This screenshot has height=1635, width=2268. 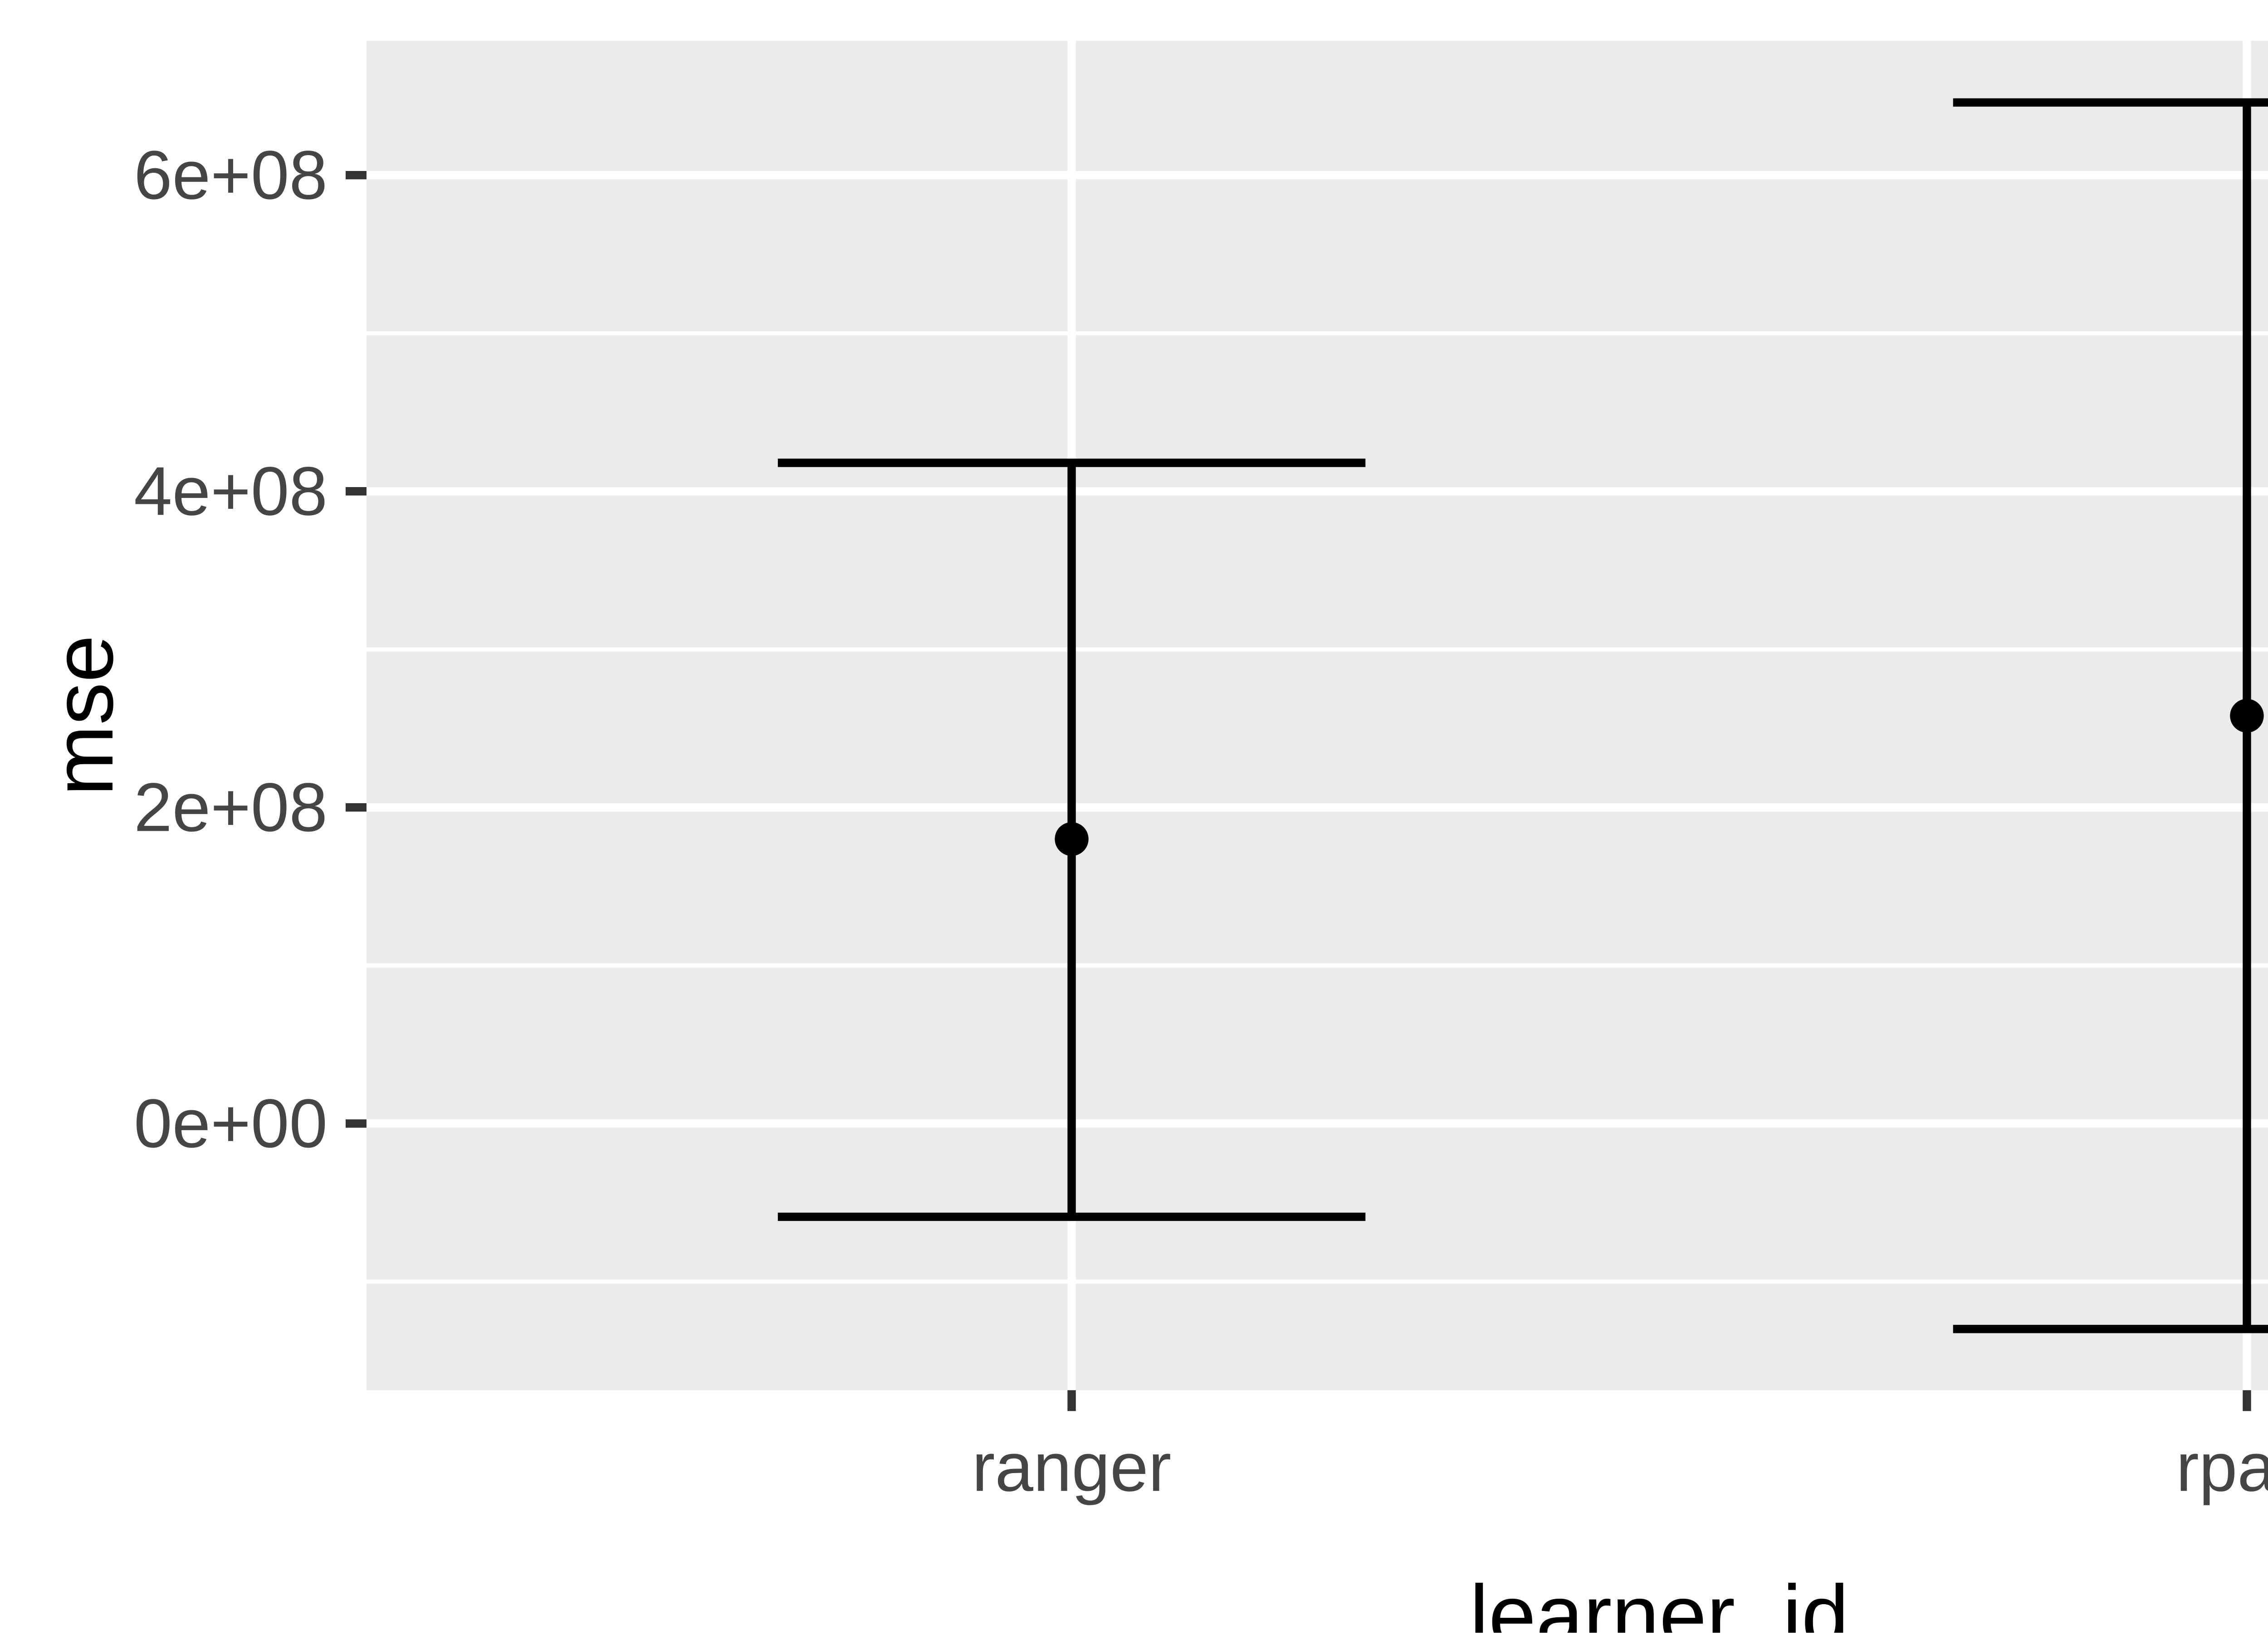 I want to click on y-tick-label: 2e+08, so click(x=230, y=807).